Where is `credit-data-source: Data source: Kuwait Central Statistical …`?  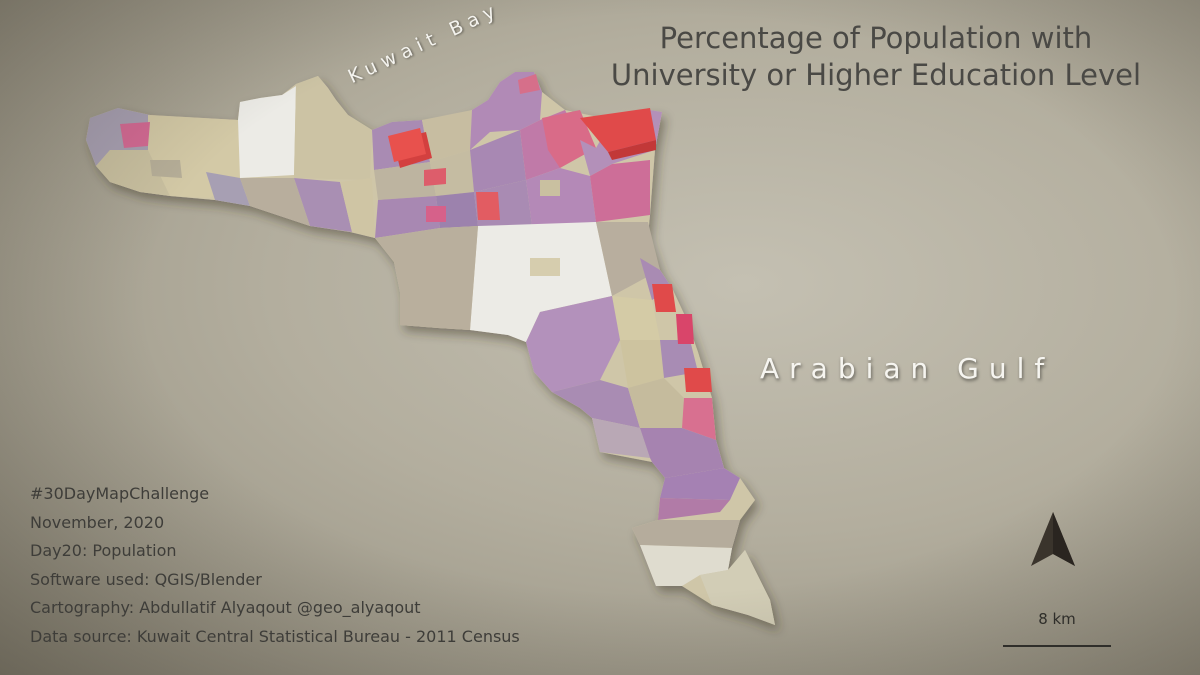 credit-data-source: Data source: Kuwait Central Statistical … is located at coordinates (275, 636).